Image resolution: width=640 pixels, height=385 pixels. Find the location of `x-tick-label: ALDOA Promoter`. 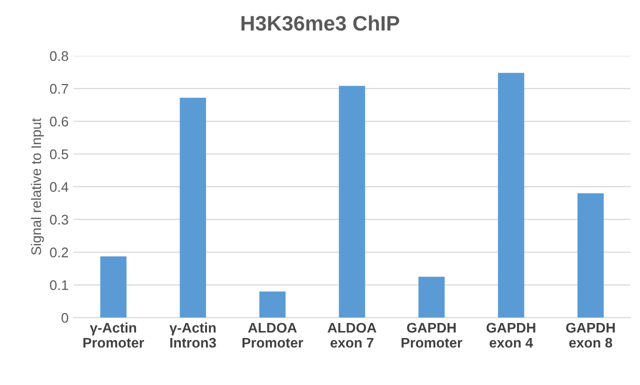

x-tick-label: ALDOA Promoter is located at coordinates (273, 335).